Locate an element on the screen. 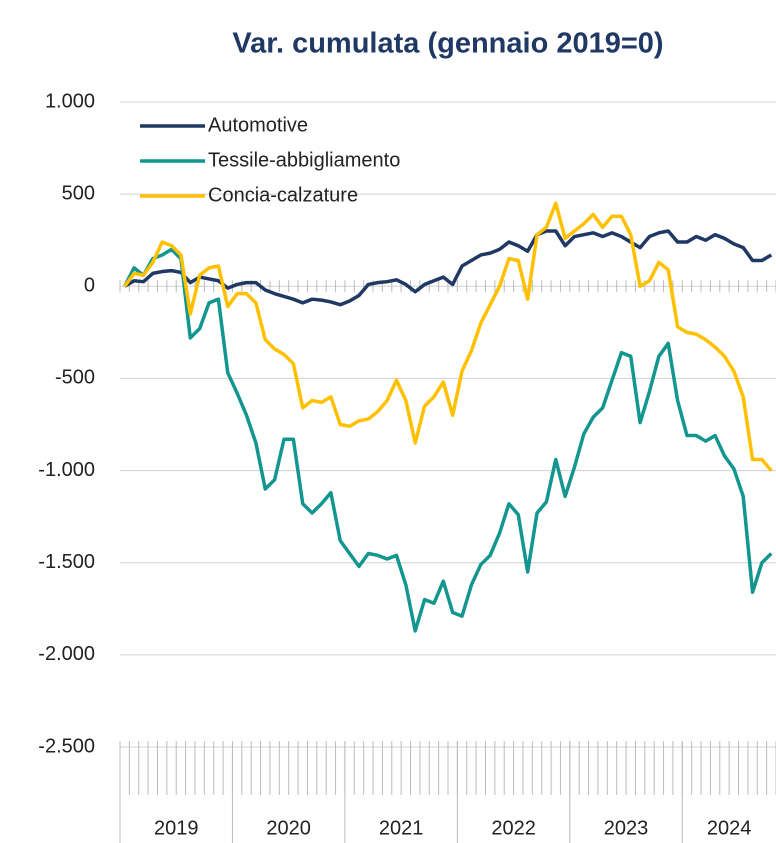 This screenshot has height=843, width=776. legend-label: Tessile-abbigliamento is located at coordinates (304, 160).